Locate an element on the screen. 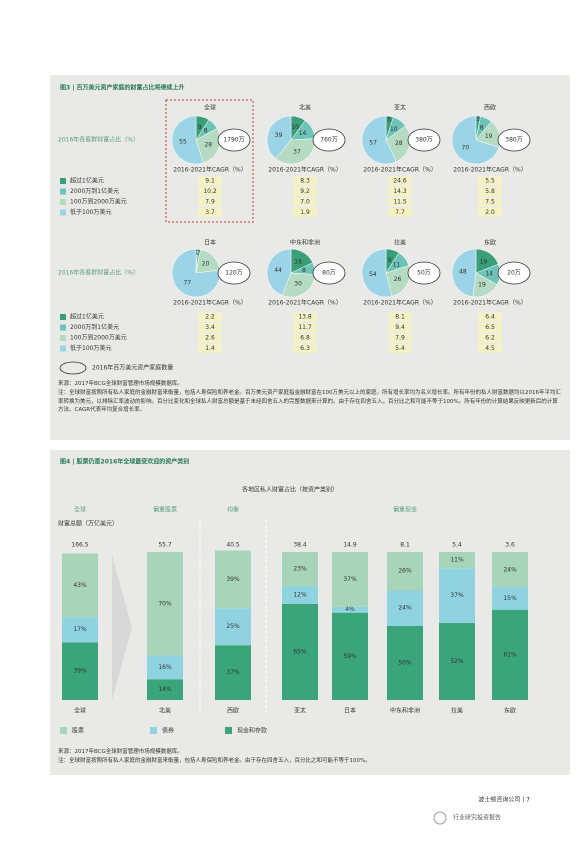 The image size is (585, 842). segment-label: 50% is located at coordinates (405, 663).